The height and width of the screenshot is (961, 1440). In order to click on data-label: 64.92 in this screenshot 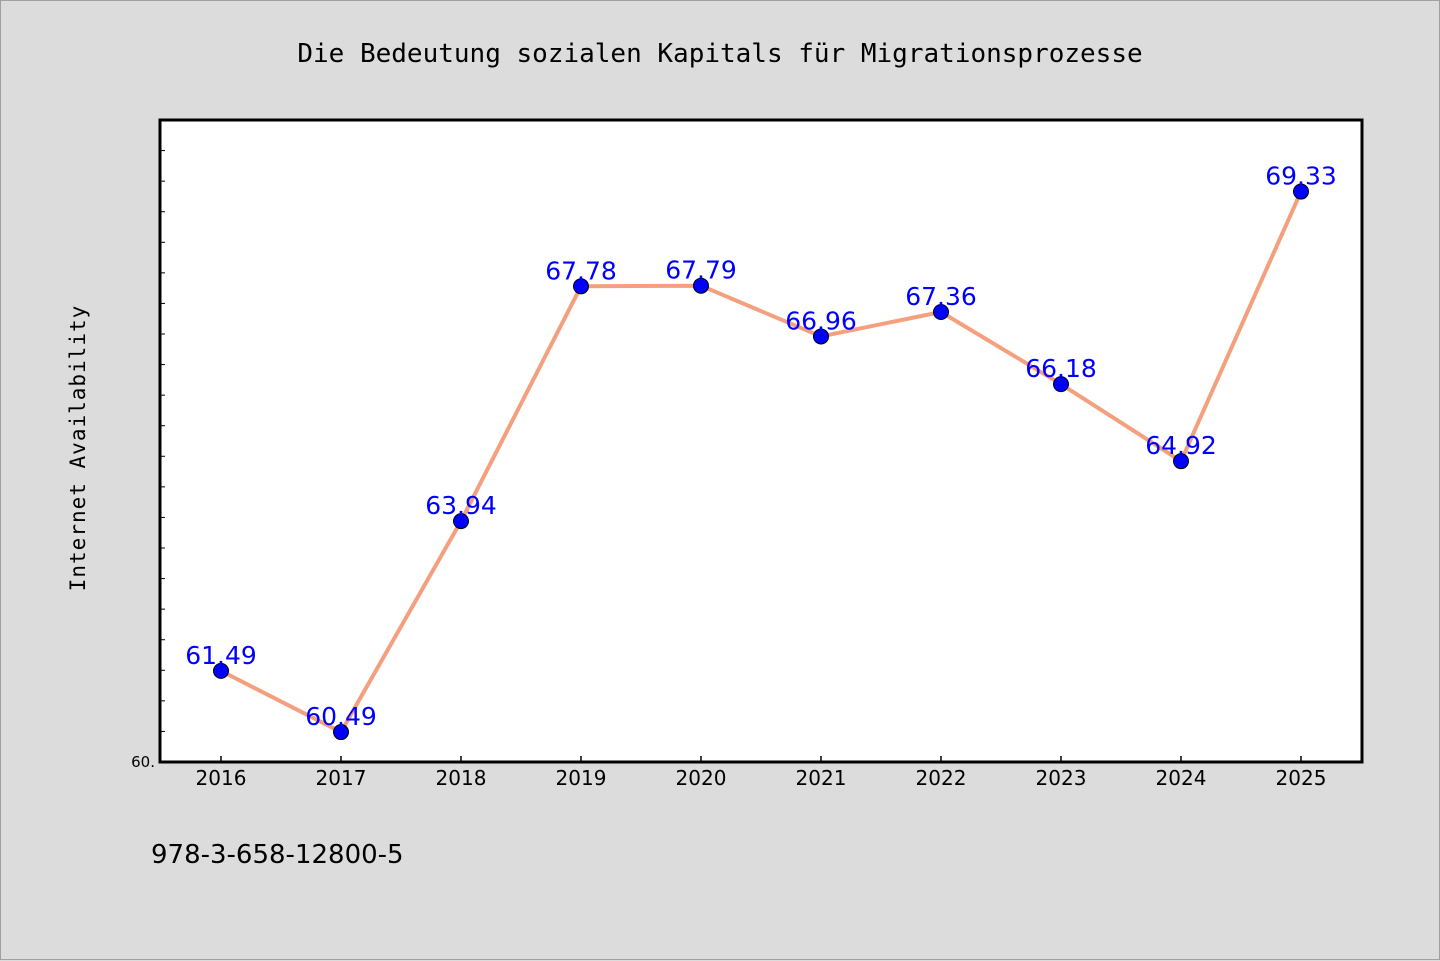, I will do `click(1181, 445)`.